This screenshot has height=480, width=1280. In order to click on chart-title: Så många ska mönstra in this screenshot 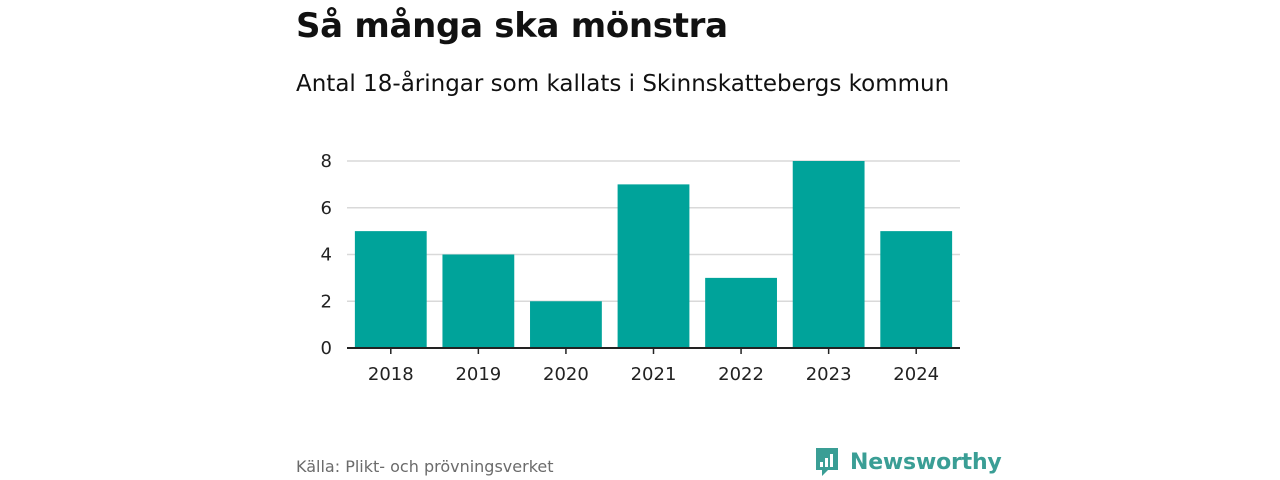, I will do `click(512, 26)`.